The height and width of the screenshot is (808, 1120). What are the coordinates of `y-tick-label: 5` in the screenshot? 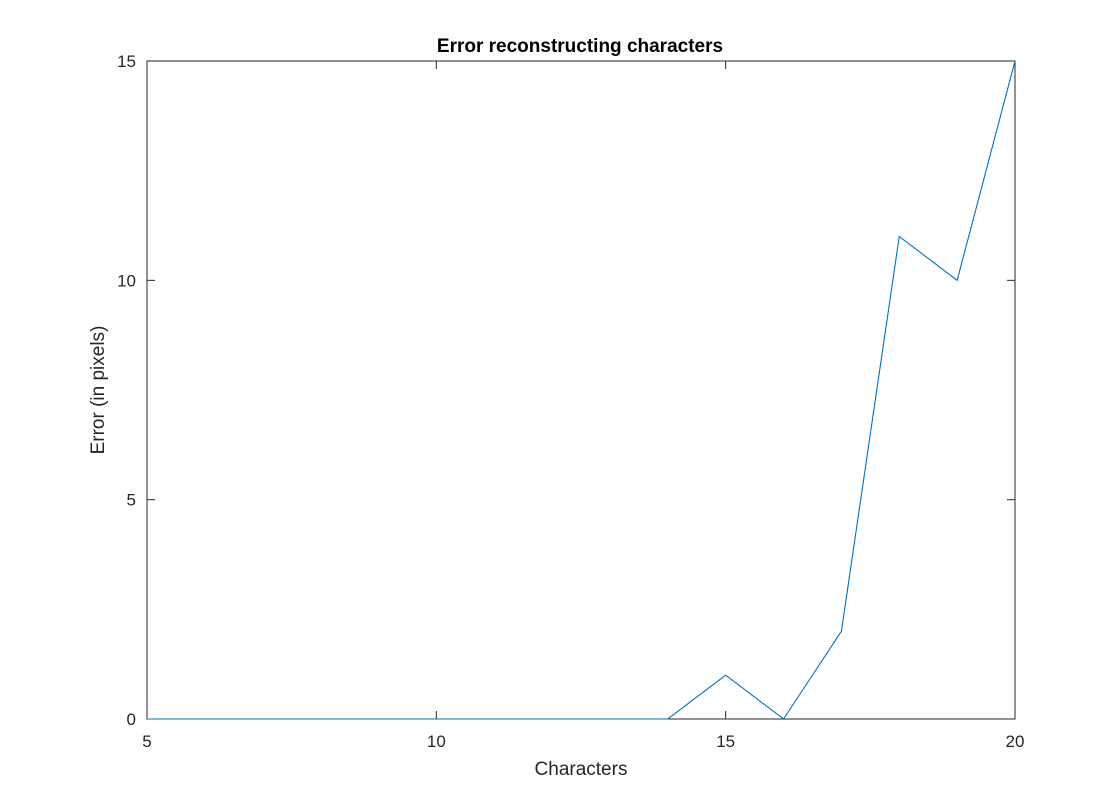 It's located at (131, 500).